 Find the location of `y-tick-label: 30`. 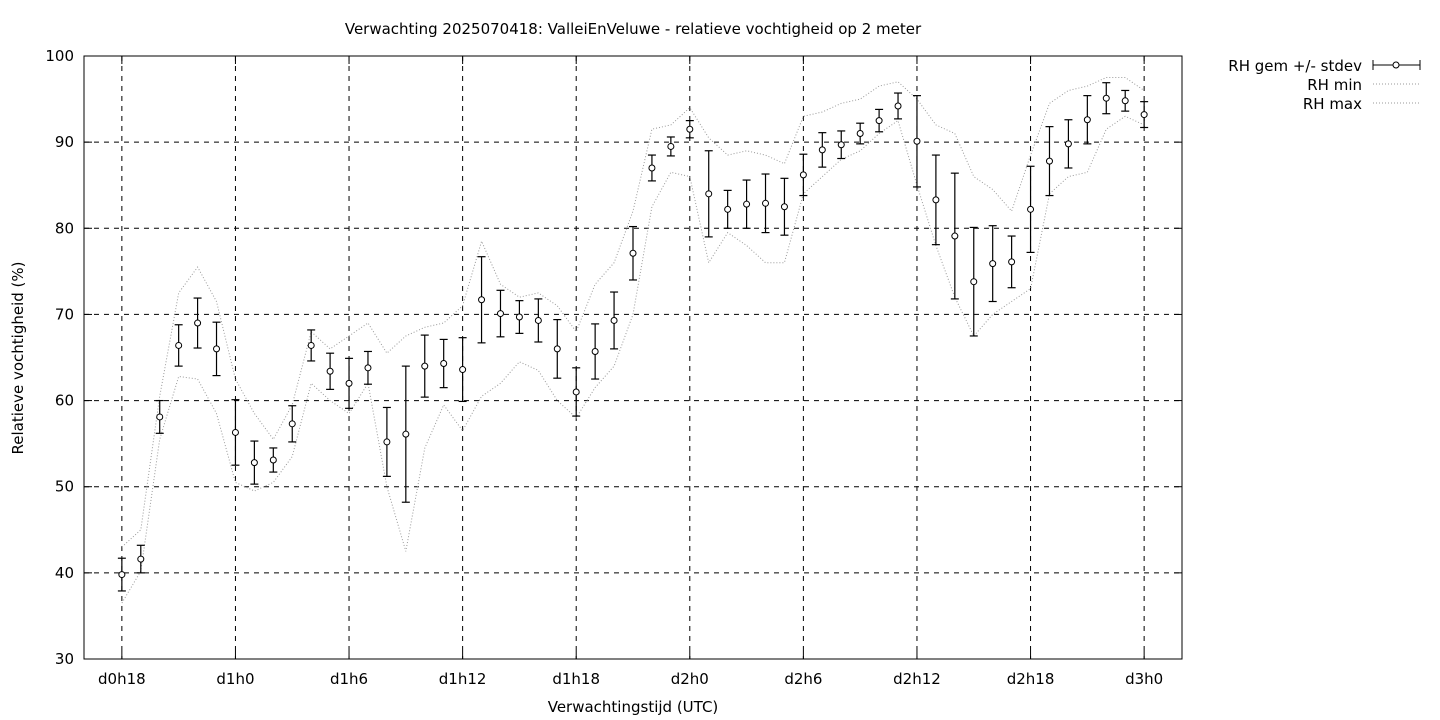

y-tick-label: 30 is located at coordinates (64, 659).